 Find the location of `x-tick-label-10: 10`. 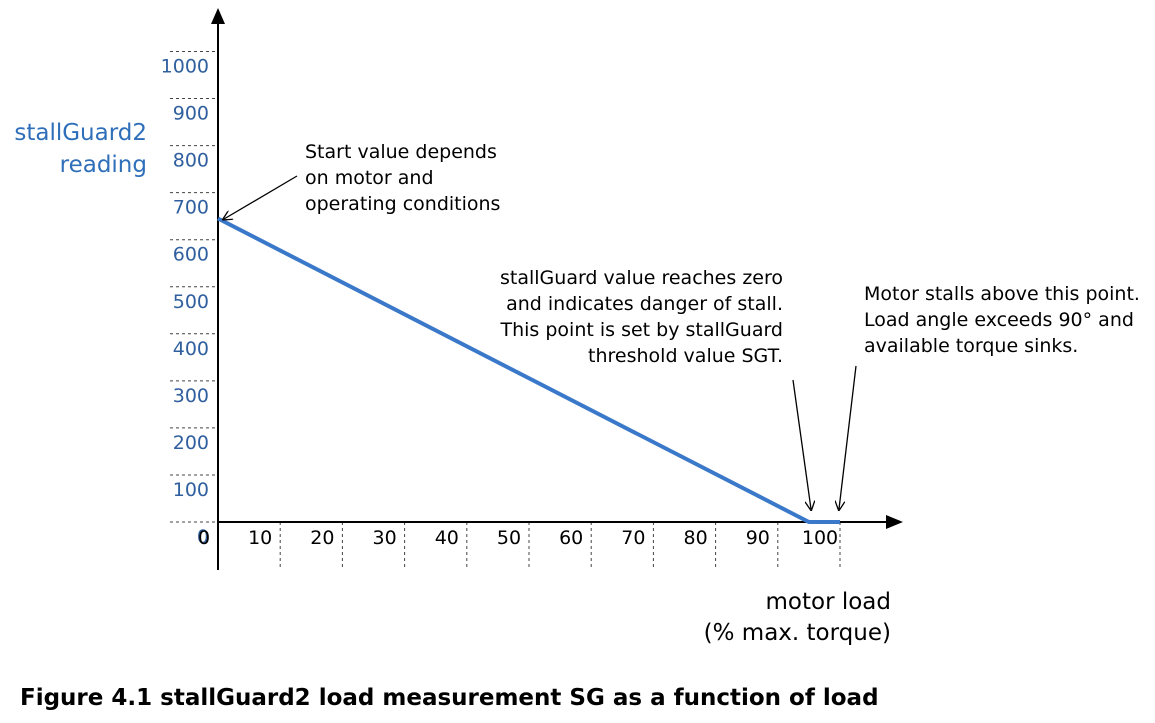

x-tick-label-10: 10 is located at coordinates (260, 538).